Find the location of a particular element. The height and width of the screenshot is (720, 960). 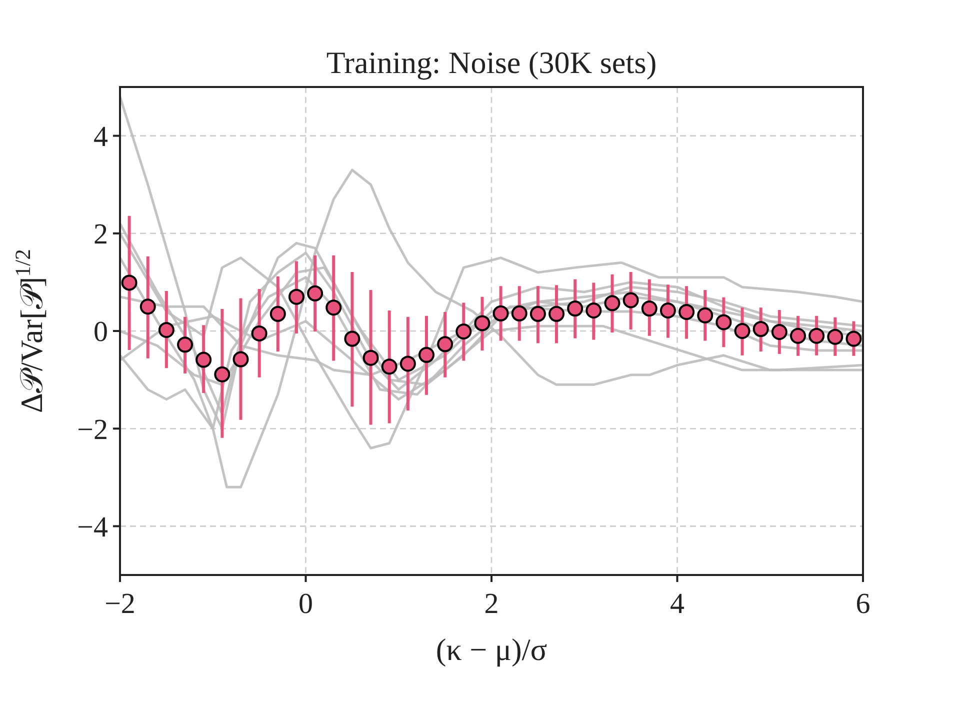

y-tick-label: 4 is located at coordinates (101, 136).